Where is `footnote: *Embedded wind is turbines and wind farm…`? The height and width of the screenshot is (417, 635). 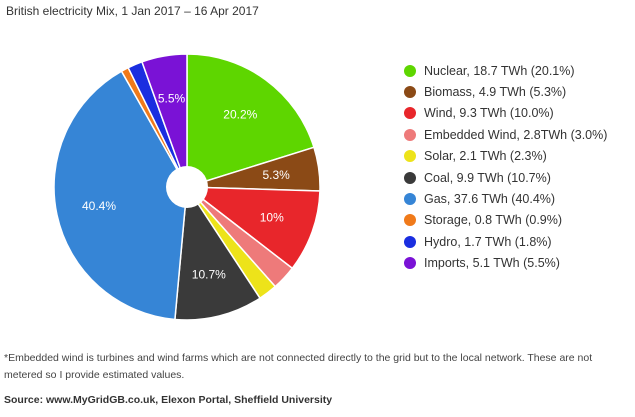
footnote: *Embedded wind is turbines and wind farm… is located at coordinates (298, 366).